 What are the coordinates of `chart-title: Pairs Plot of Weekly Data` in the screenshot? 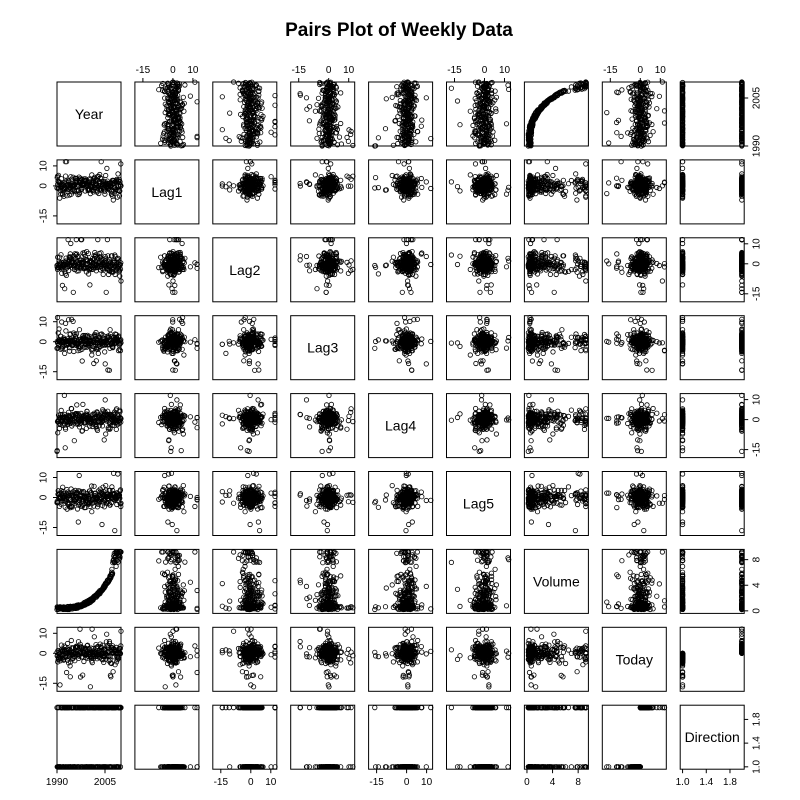 It's located at (399, 30).